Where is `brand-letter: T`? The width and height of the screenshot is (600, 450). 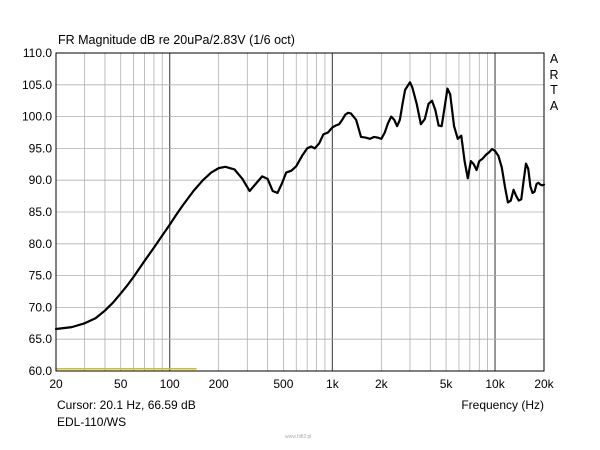 brand-letter: T is located at coordinates (554, 90).